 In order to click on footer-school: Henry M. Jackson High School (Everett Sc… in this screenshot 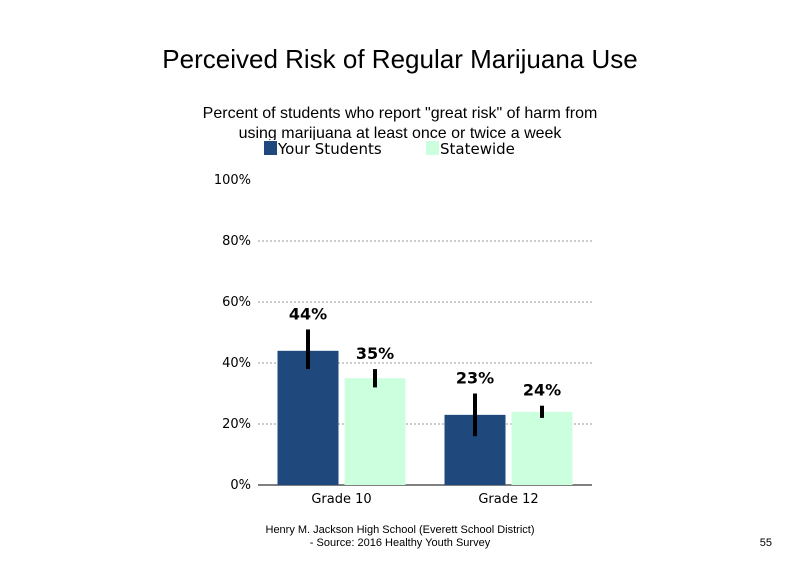, I will do `click(400, 530)`.